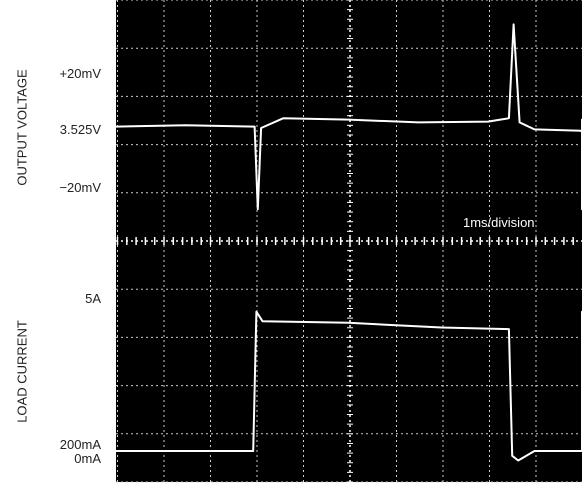 This screenshot has height=485, width=582. What do you see at coordinates (93, 298) in the screenshot?
I see `tick-label-5a: 5A` at bounding box center [93, 298].